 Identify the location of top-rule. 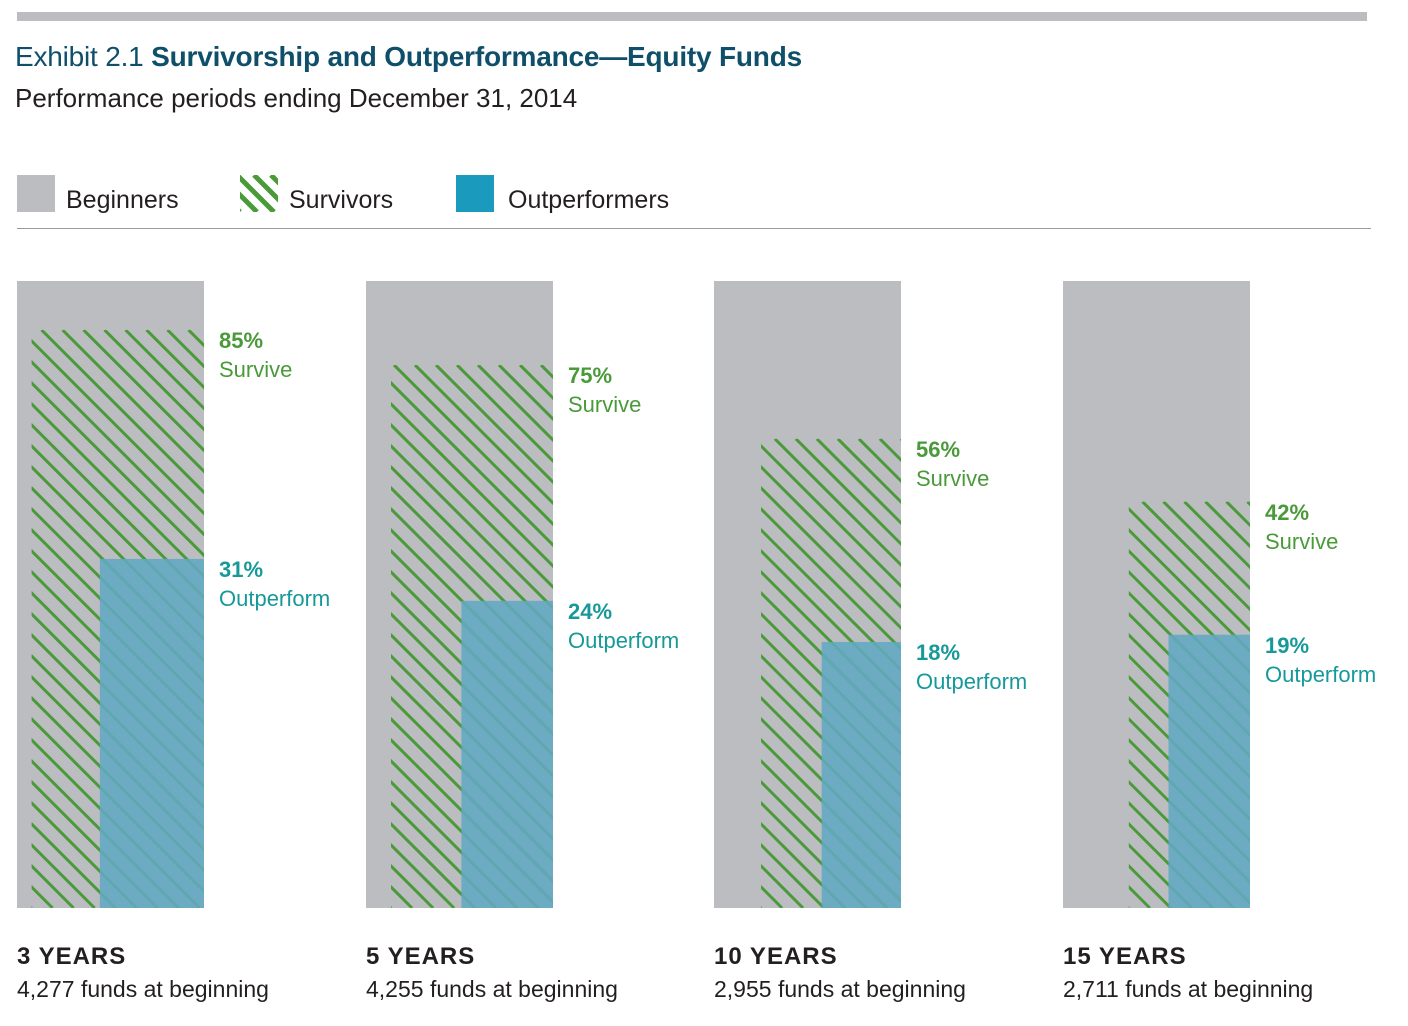
(692, 16).